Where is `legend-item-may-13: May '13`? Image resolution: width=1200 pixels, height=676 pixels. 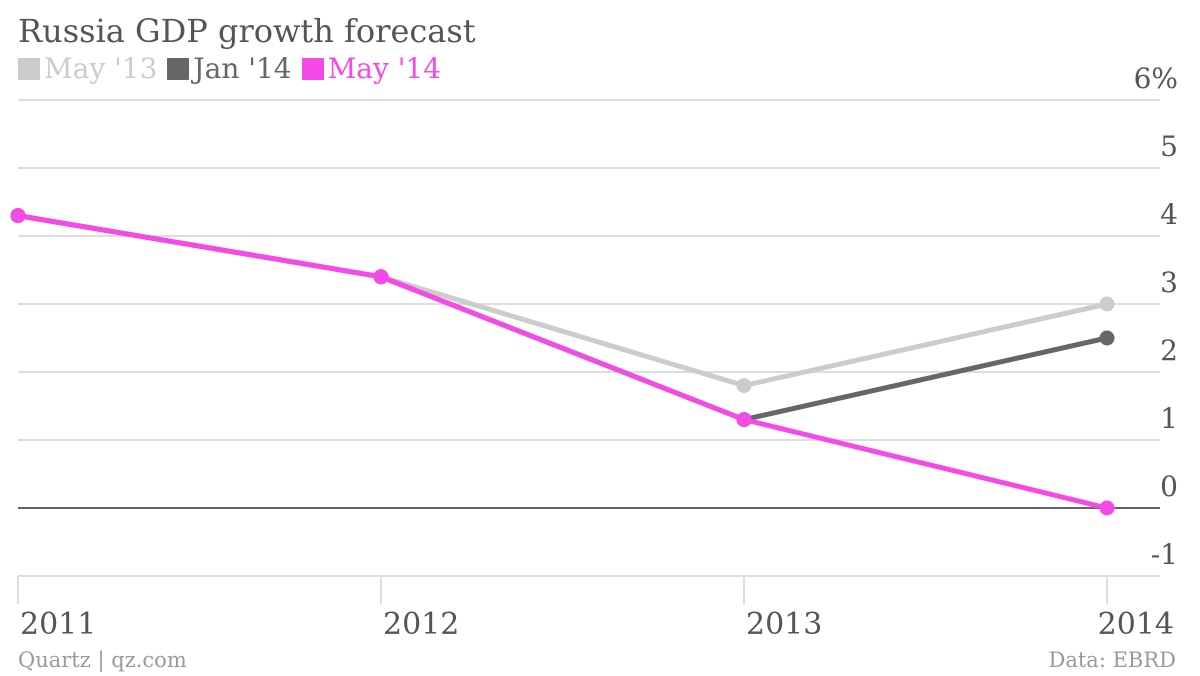
legend-item-may-13: May '13 is located at coordinates (87, 68).